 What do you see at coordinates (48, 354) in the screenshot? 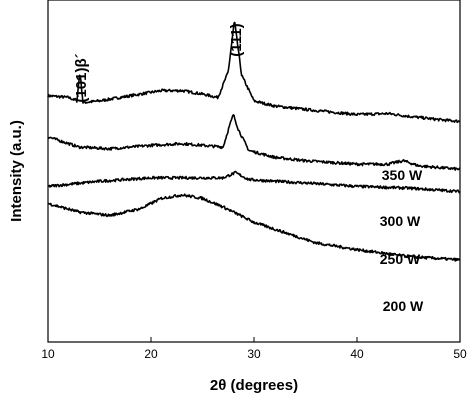
I see `x-tick-label: 10` at bounding box center [48, 354].